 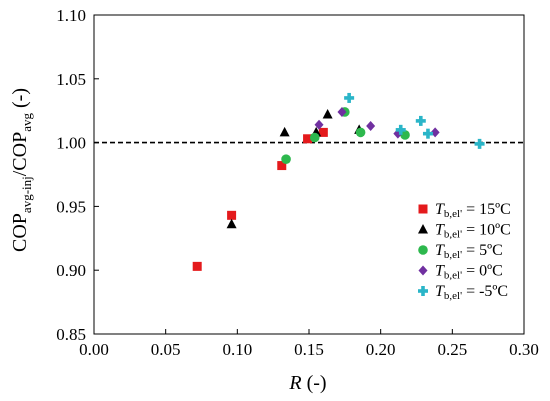 What do you see at coordinates (71, 206) in the screenshot?
I see `y-tick-label: 0.95` at bounding box center [71, 206].